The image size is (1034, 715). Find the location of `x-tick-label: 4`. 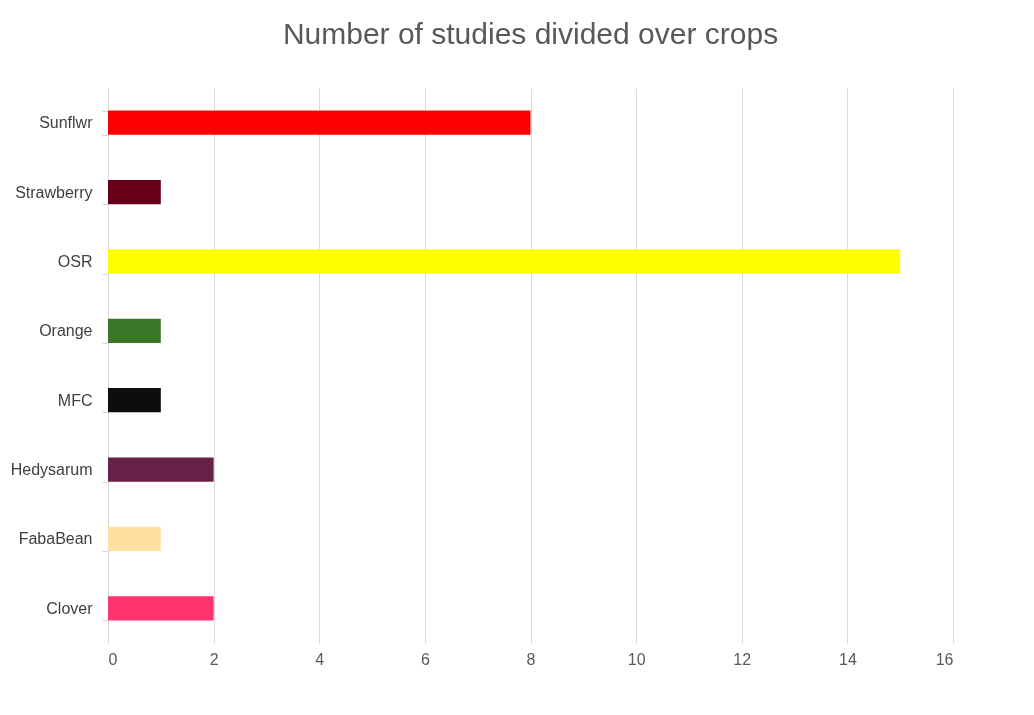

x-tick-label: 4 is located at coordinates (320, 659).